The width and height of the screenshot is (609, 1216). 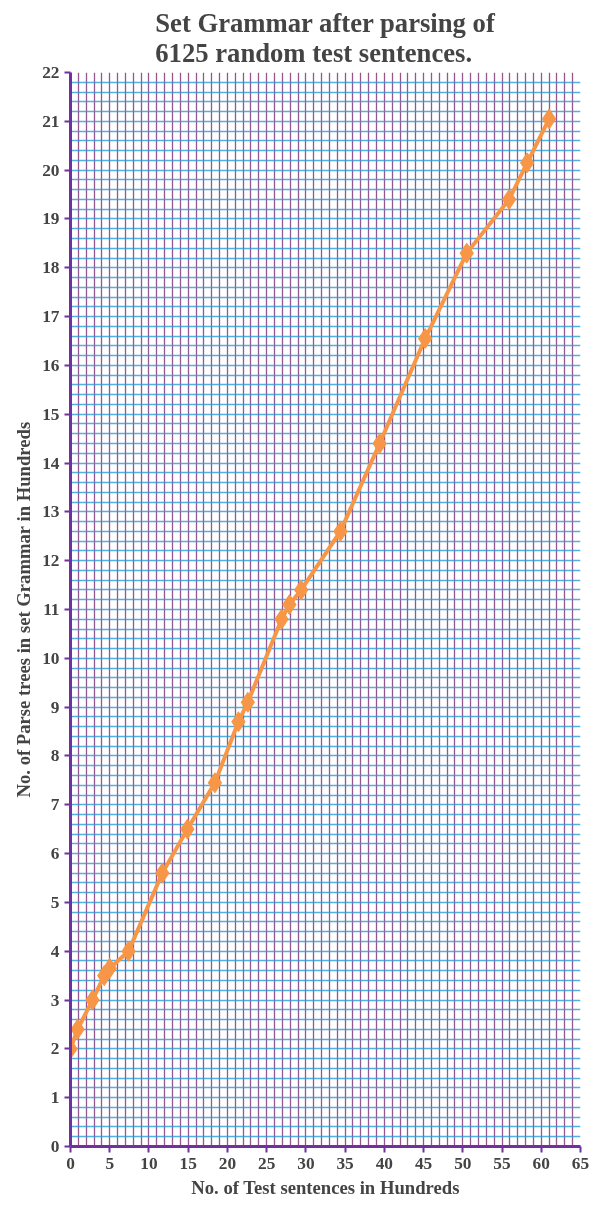 I want to click on x-tick-label: 35, so click(x=345, y=1163).